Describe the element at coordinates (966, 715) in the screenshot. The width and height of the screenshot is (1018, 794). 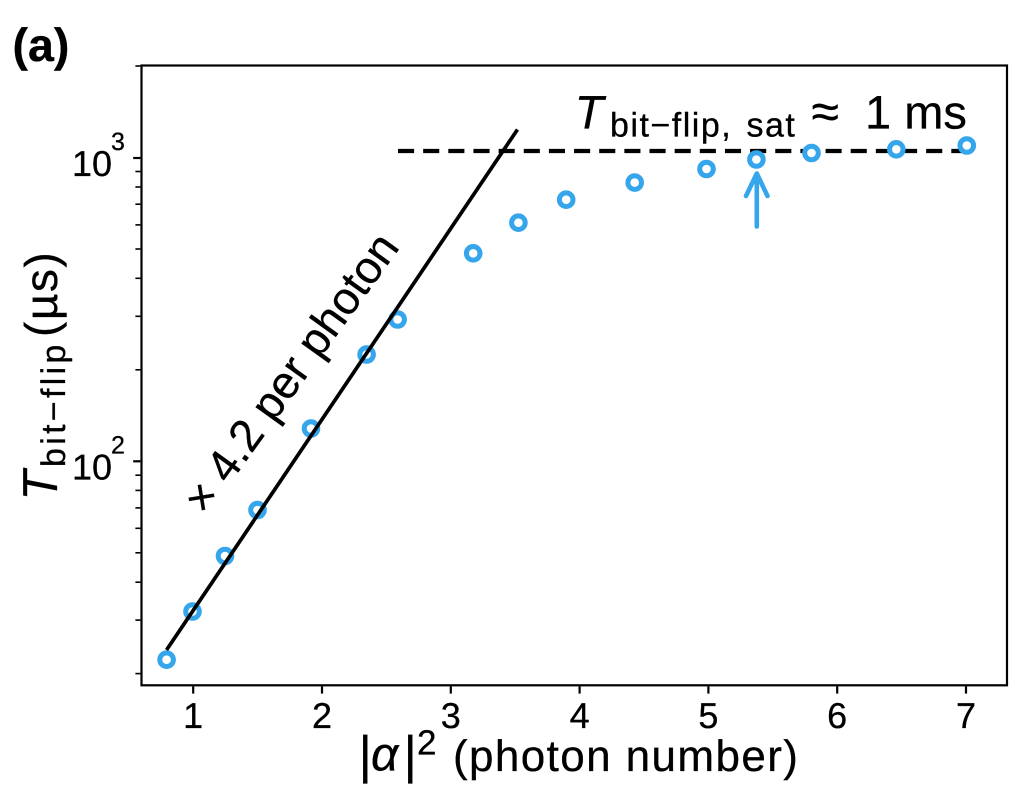
I see `svg-text: 7` at that location.